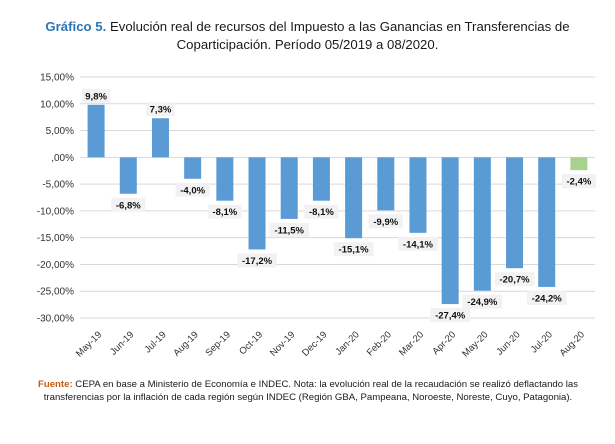  What do you see at coordinates (508, 343) in the screenshot?
I see `x-tick-label: Jun-20` at bounding box center [508, 343].